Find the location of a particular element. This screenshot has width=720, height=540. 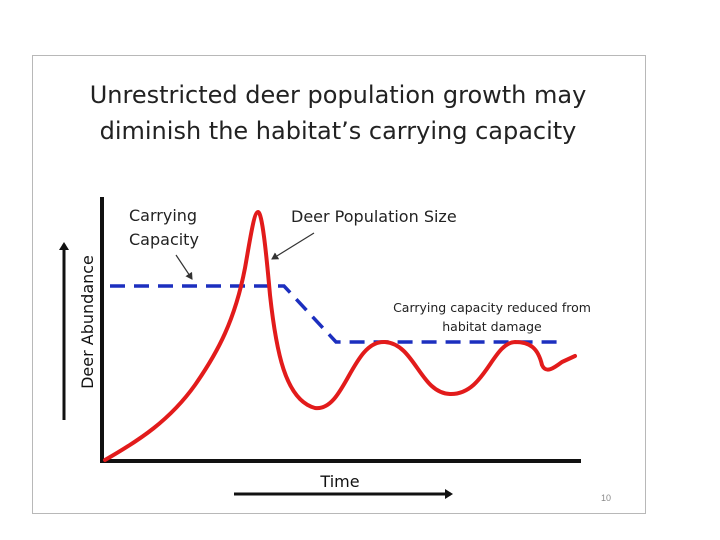

reduced-capacity-annotation-line-1: Carrying capacity reduced from is located at coordinates (492, 307).